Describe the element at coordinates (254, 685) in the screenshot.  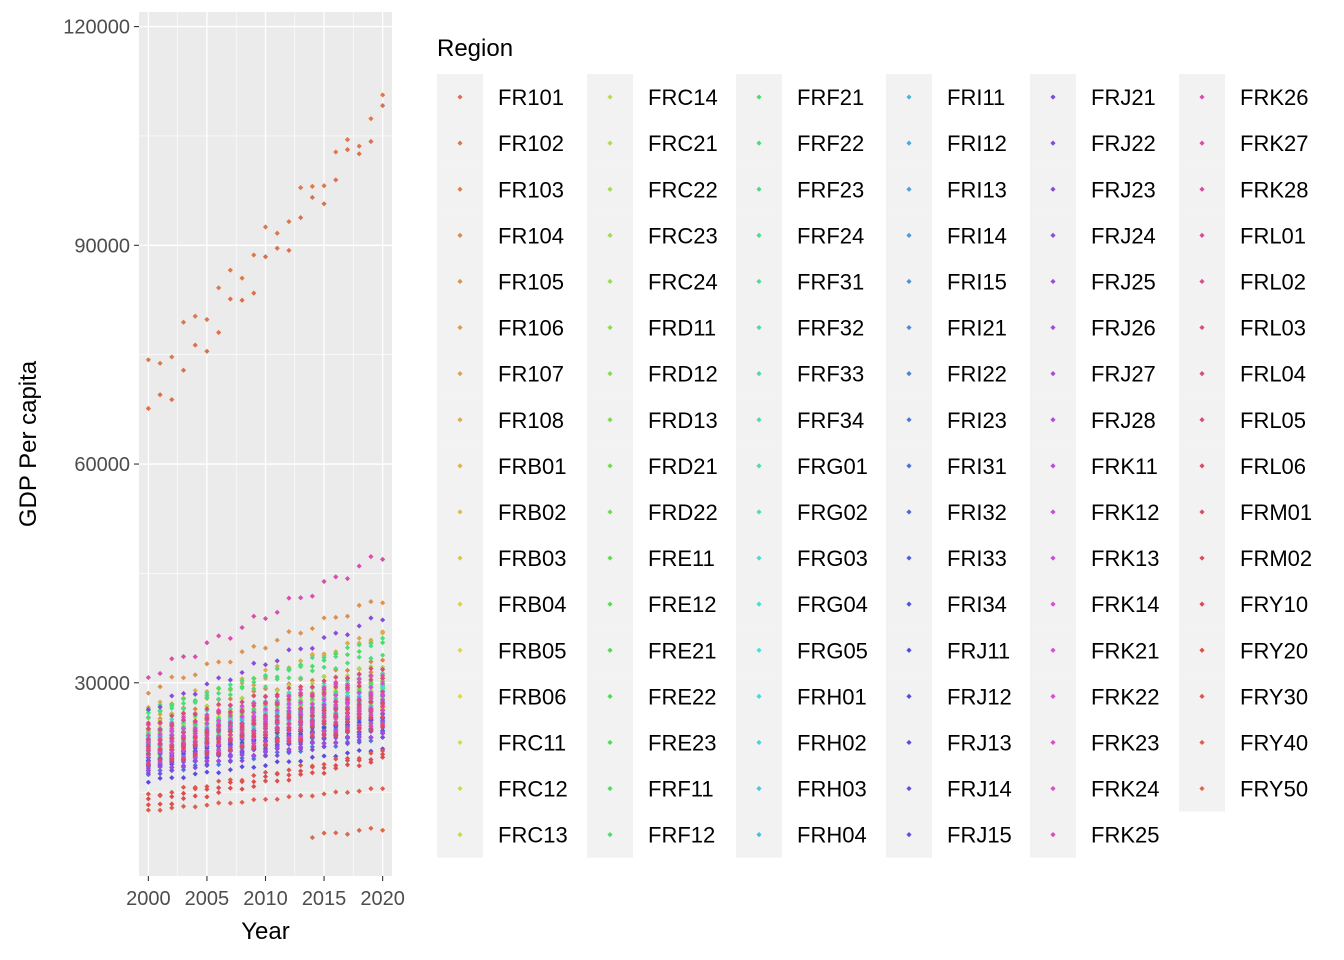
I see `data-point-fr107` at that location.